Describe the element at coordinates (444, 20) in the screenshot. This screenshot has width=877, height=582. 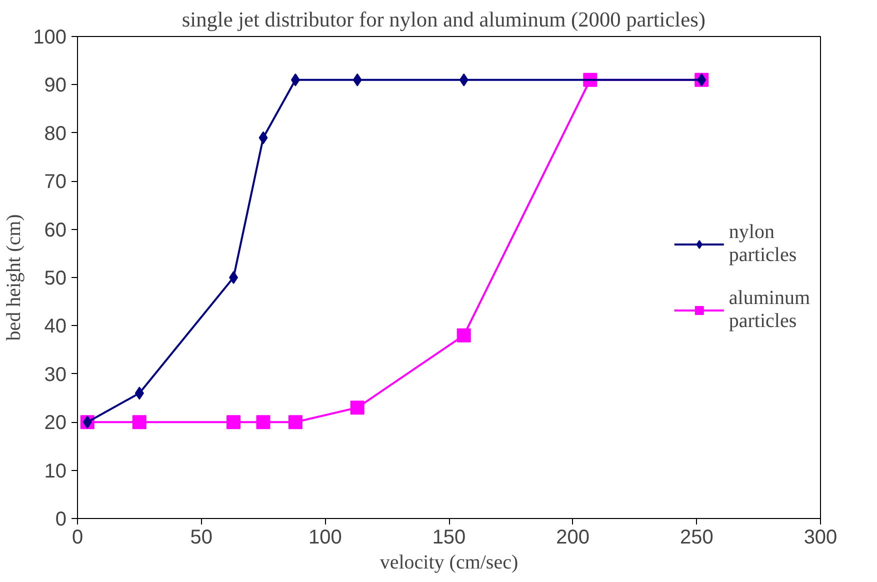
I see `chart-title: single jet distributor for nylon and aluminum (2000 particles)` at that location.